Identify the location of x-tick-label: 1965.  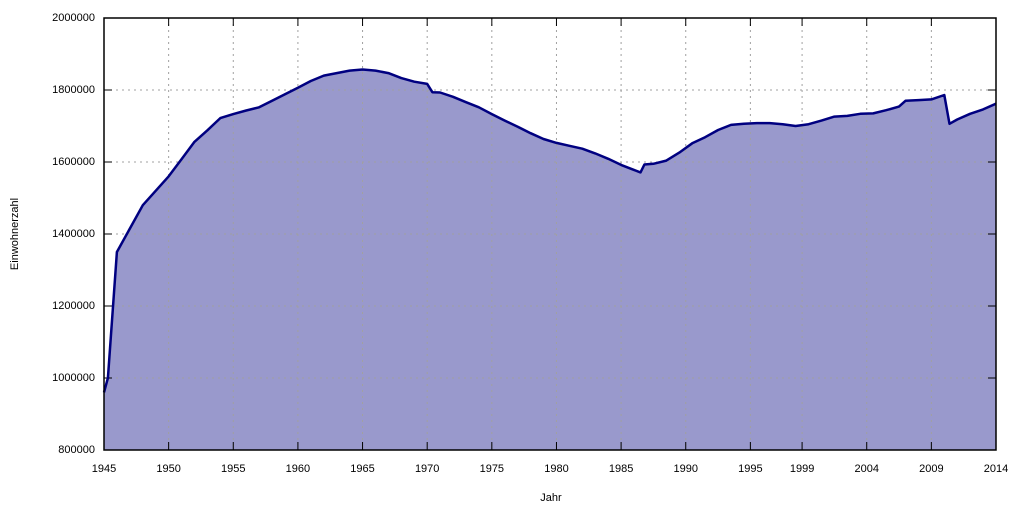
(362, 469).